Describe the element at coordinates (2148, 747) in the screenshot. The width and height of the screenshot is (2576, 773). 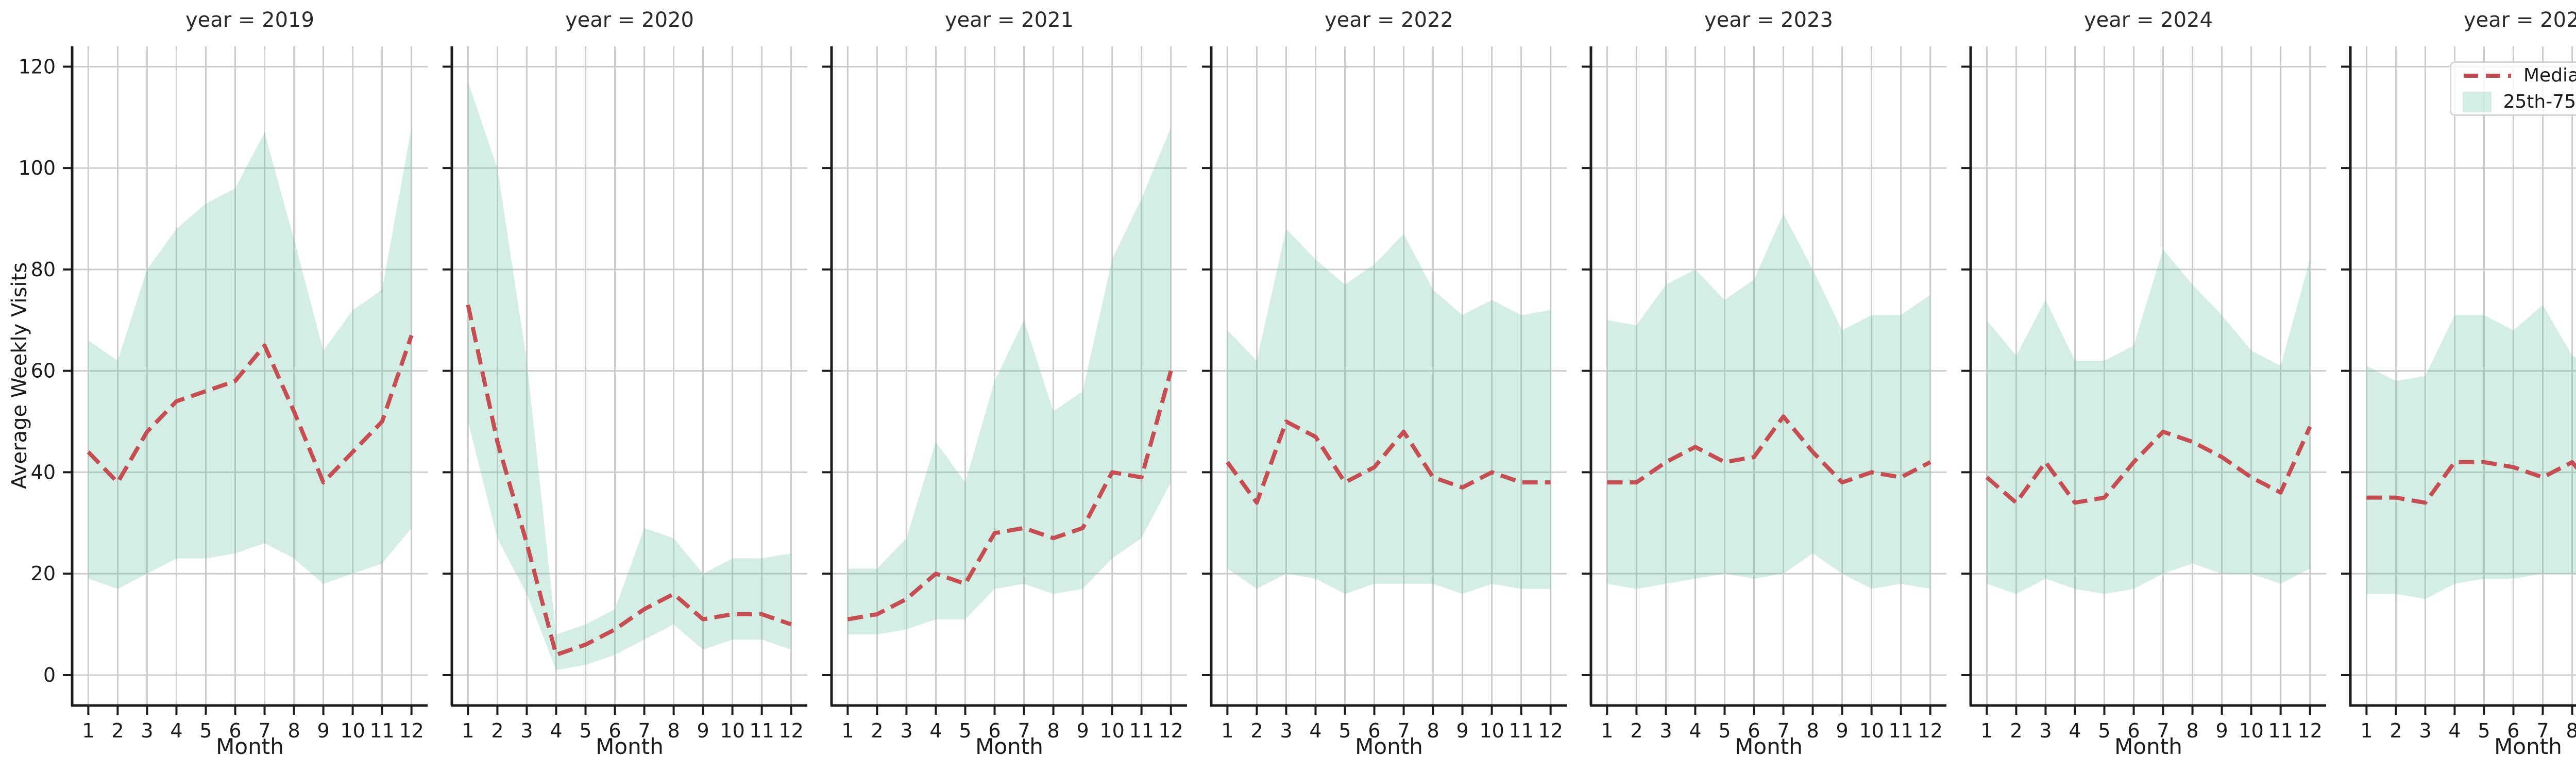
I see `x-axis-label-6: Month` at that location.